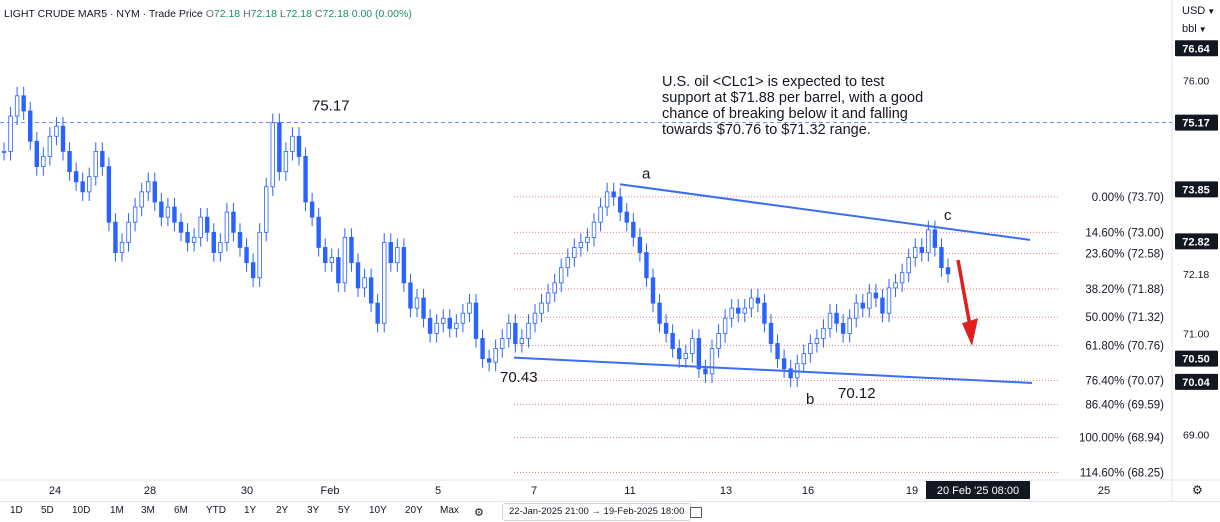 The width and height of the screenshot is (1220, 522). What do you see at coordinates (1196, 82) in the screenshot?
I see `y-tick-label: 76.00` at bounding box center [1196, 82].